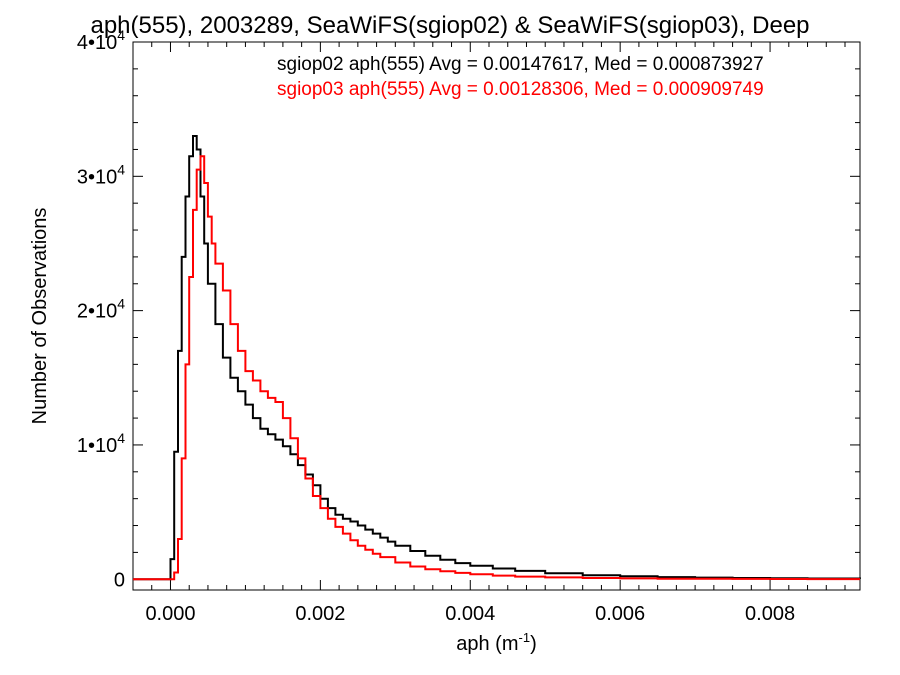  Describe the element at coordinates (97, 312) in the screenshot. I see `y-tick-label-main: 2•10` at that location.